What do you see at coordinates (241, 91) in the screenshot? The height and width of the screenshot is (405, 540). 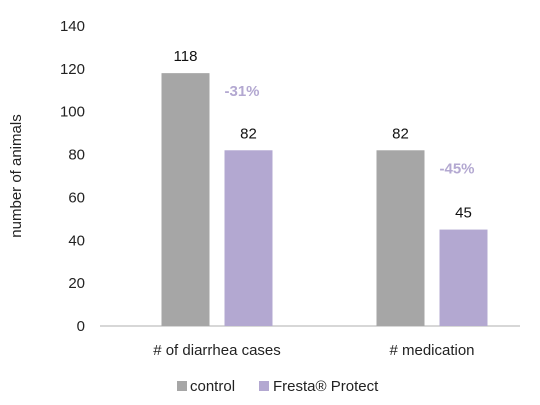 I see `percent-change-annotation: -31%` at bounding box center [241, 91].